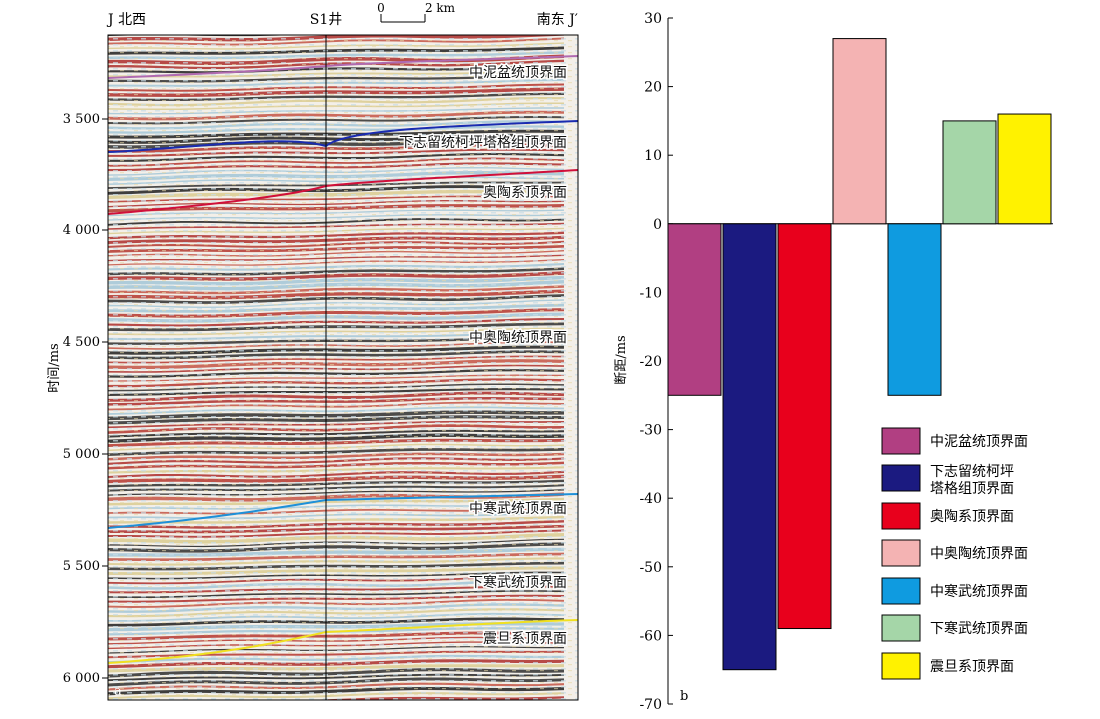 Image resolution: width=1100 pixels, height=719 pixels. Describe the element at coordinates (972, 472) in the screenshot. I see `legend-label: 下志留统柯坪` at that location.